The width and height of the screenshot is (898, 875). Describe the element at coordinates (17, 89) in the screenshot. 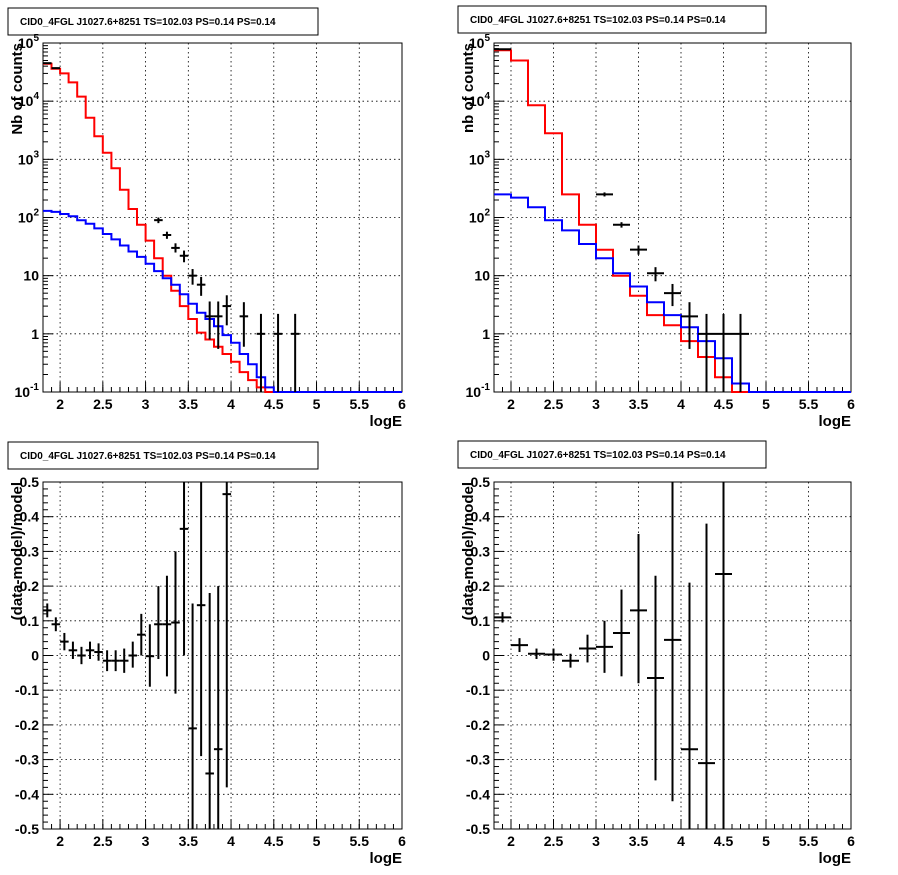

I see `y-axis-label: Nb of counts` at that location.